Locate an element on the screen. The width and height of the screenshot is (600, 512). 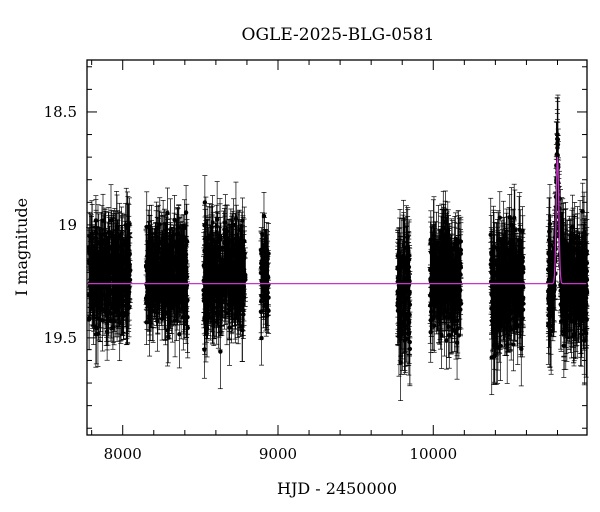
y-tick-label: 19.5 is located at coordinates (60, 338).